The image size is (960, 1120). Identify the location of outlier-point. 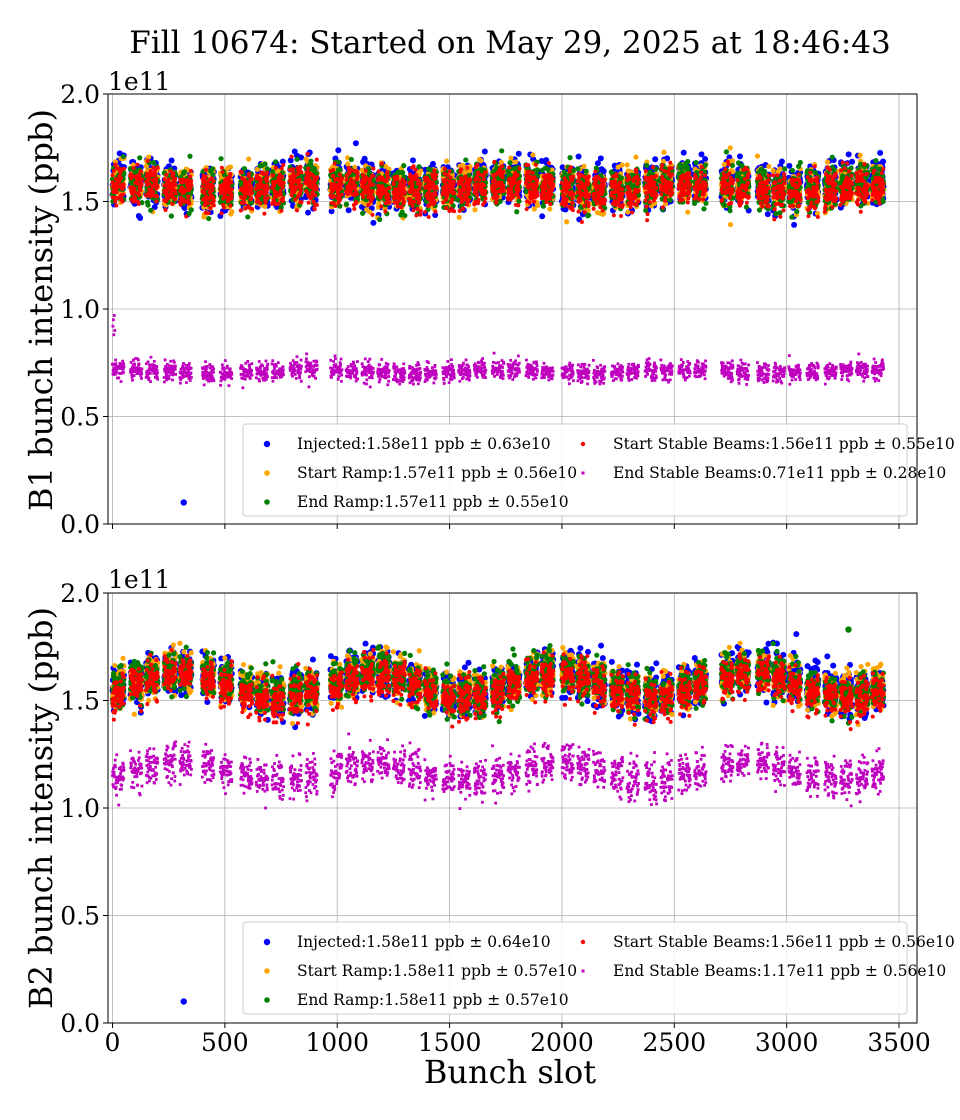
(183, 502).